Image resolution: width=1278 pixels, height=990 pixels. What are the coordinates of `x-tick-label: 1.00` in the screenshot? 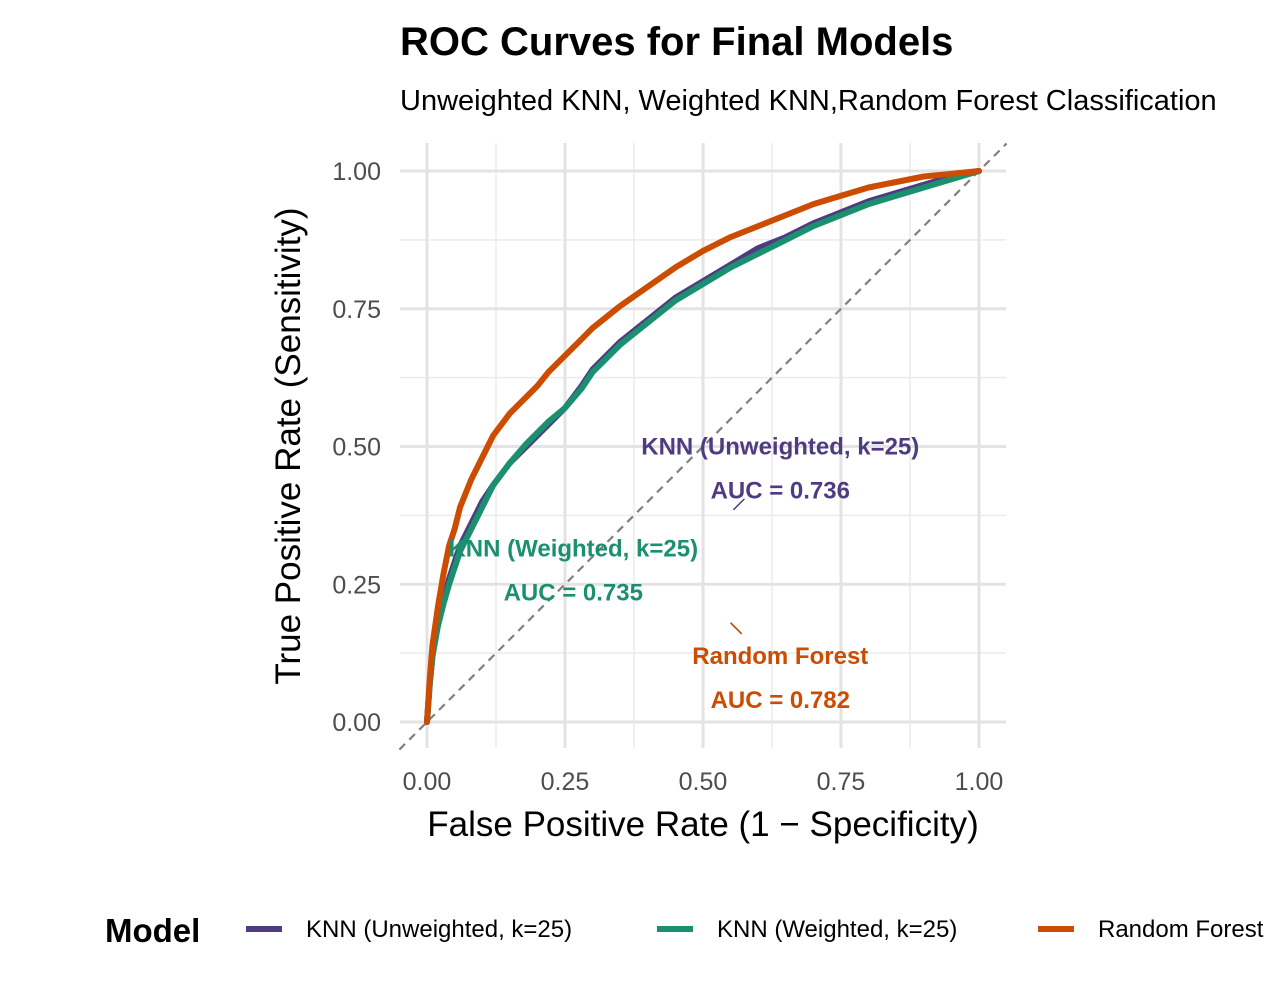 It's located at (979, 782).